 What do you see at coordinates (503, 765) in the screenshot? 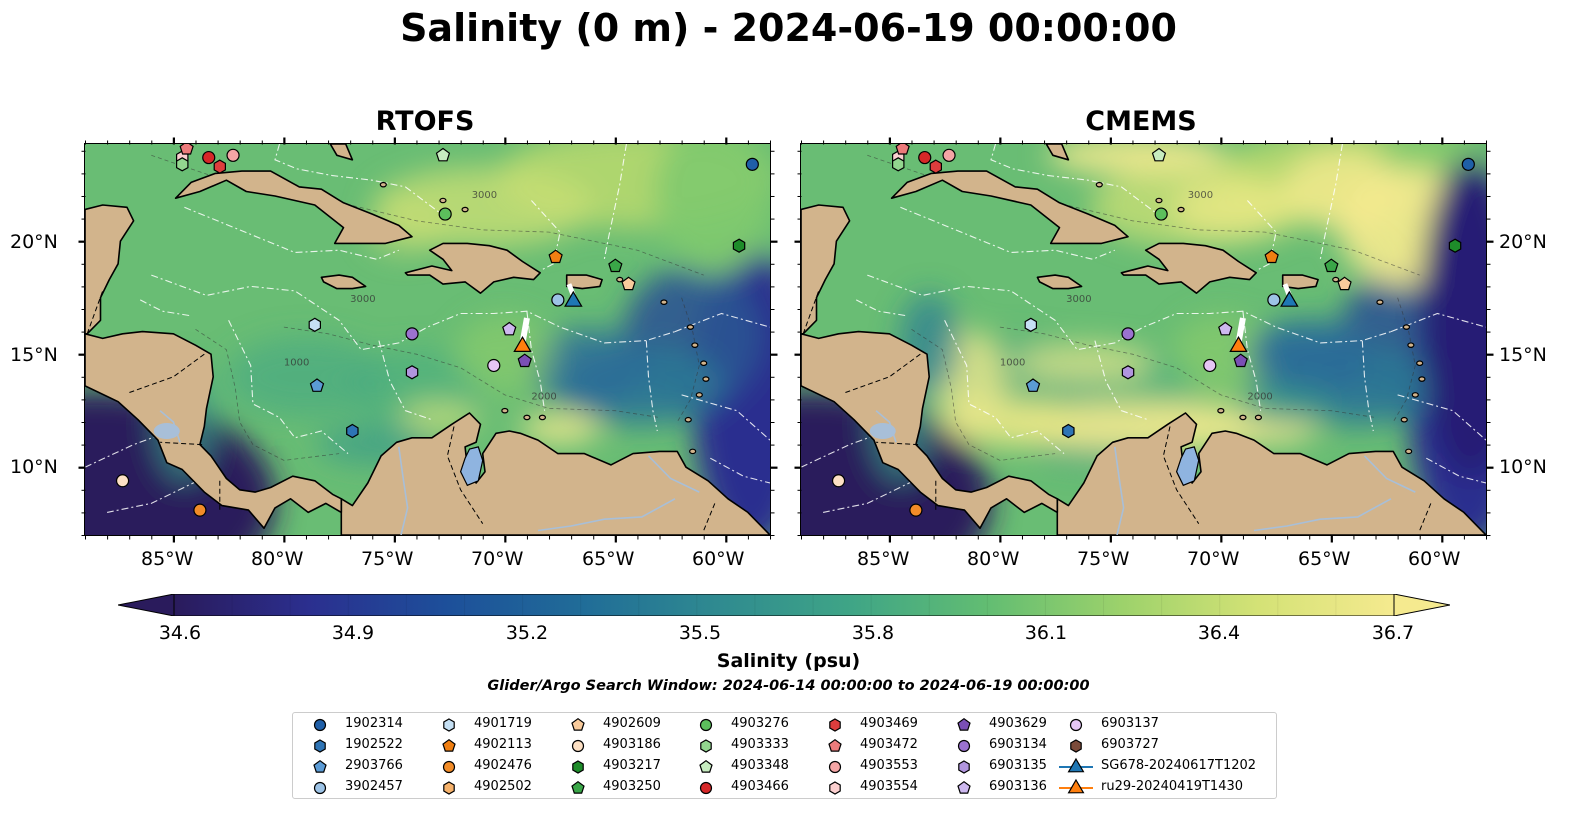
I see `legend-label: 4902476` at bounding box center [503, 765].